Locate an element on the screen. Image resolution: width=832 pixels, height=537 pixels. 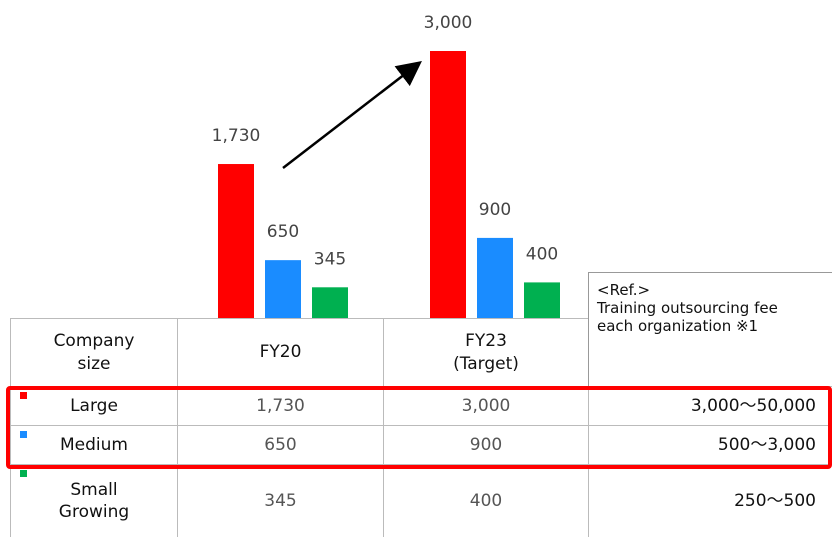
data-label: 400 is located at coordinates (542, 254).